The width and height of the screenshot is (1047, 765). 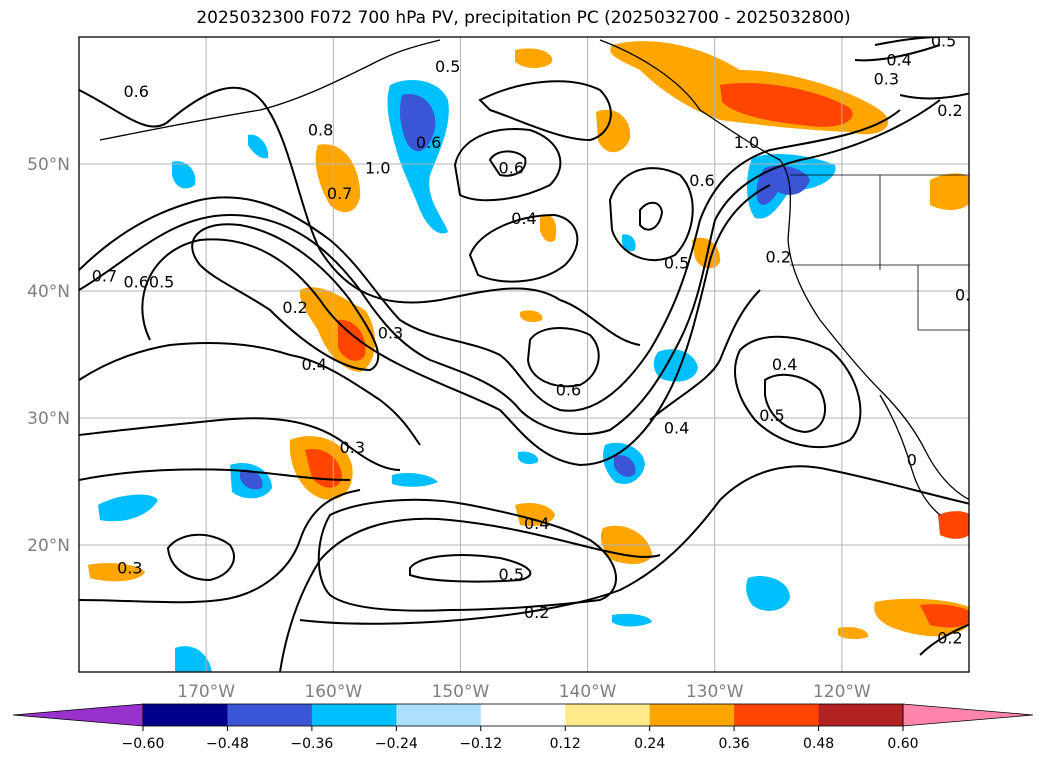 I want to click on colorbar, so click(x=523, y=715).